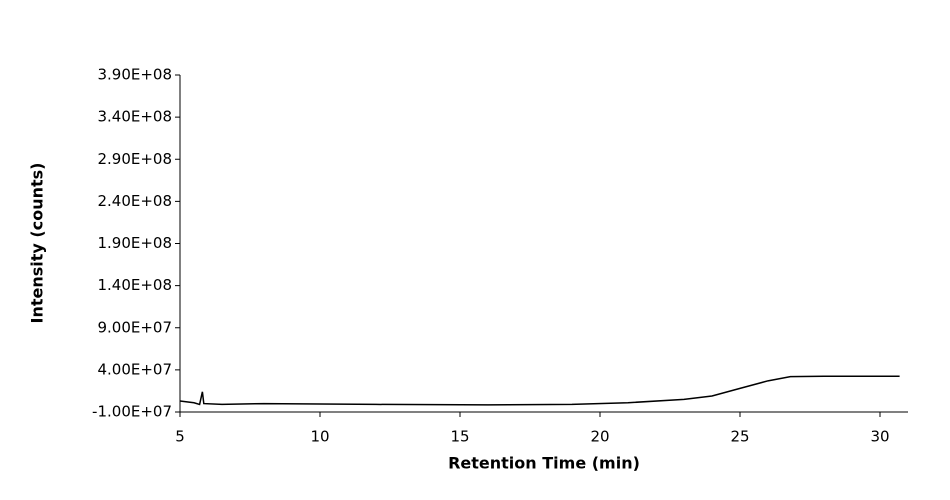 The width and height of the screenshot is (950, 500). I want to click on x-tick-label: 10, so click(319, 437).